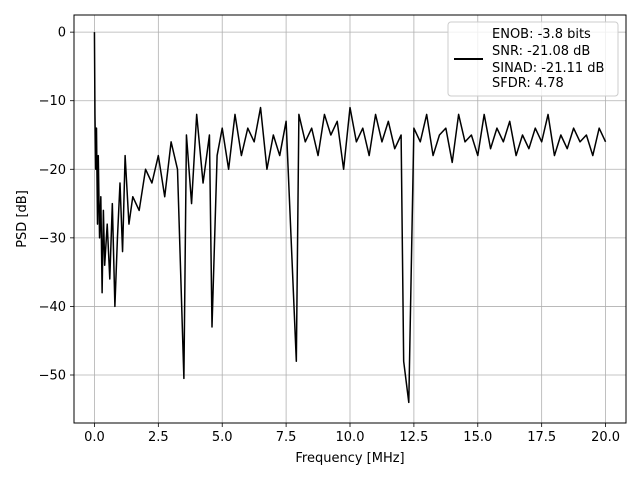 The height and width of the screenshot is (480, 640). What do you see at coordinates (52, 307) in the screenshot?
I see `y-tick-label: −40` at bounding box center [52, 307].